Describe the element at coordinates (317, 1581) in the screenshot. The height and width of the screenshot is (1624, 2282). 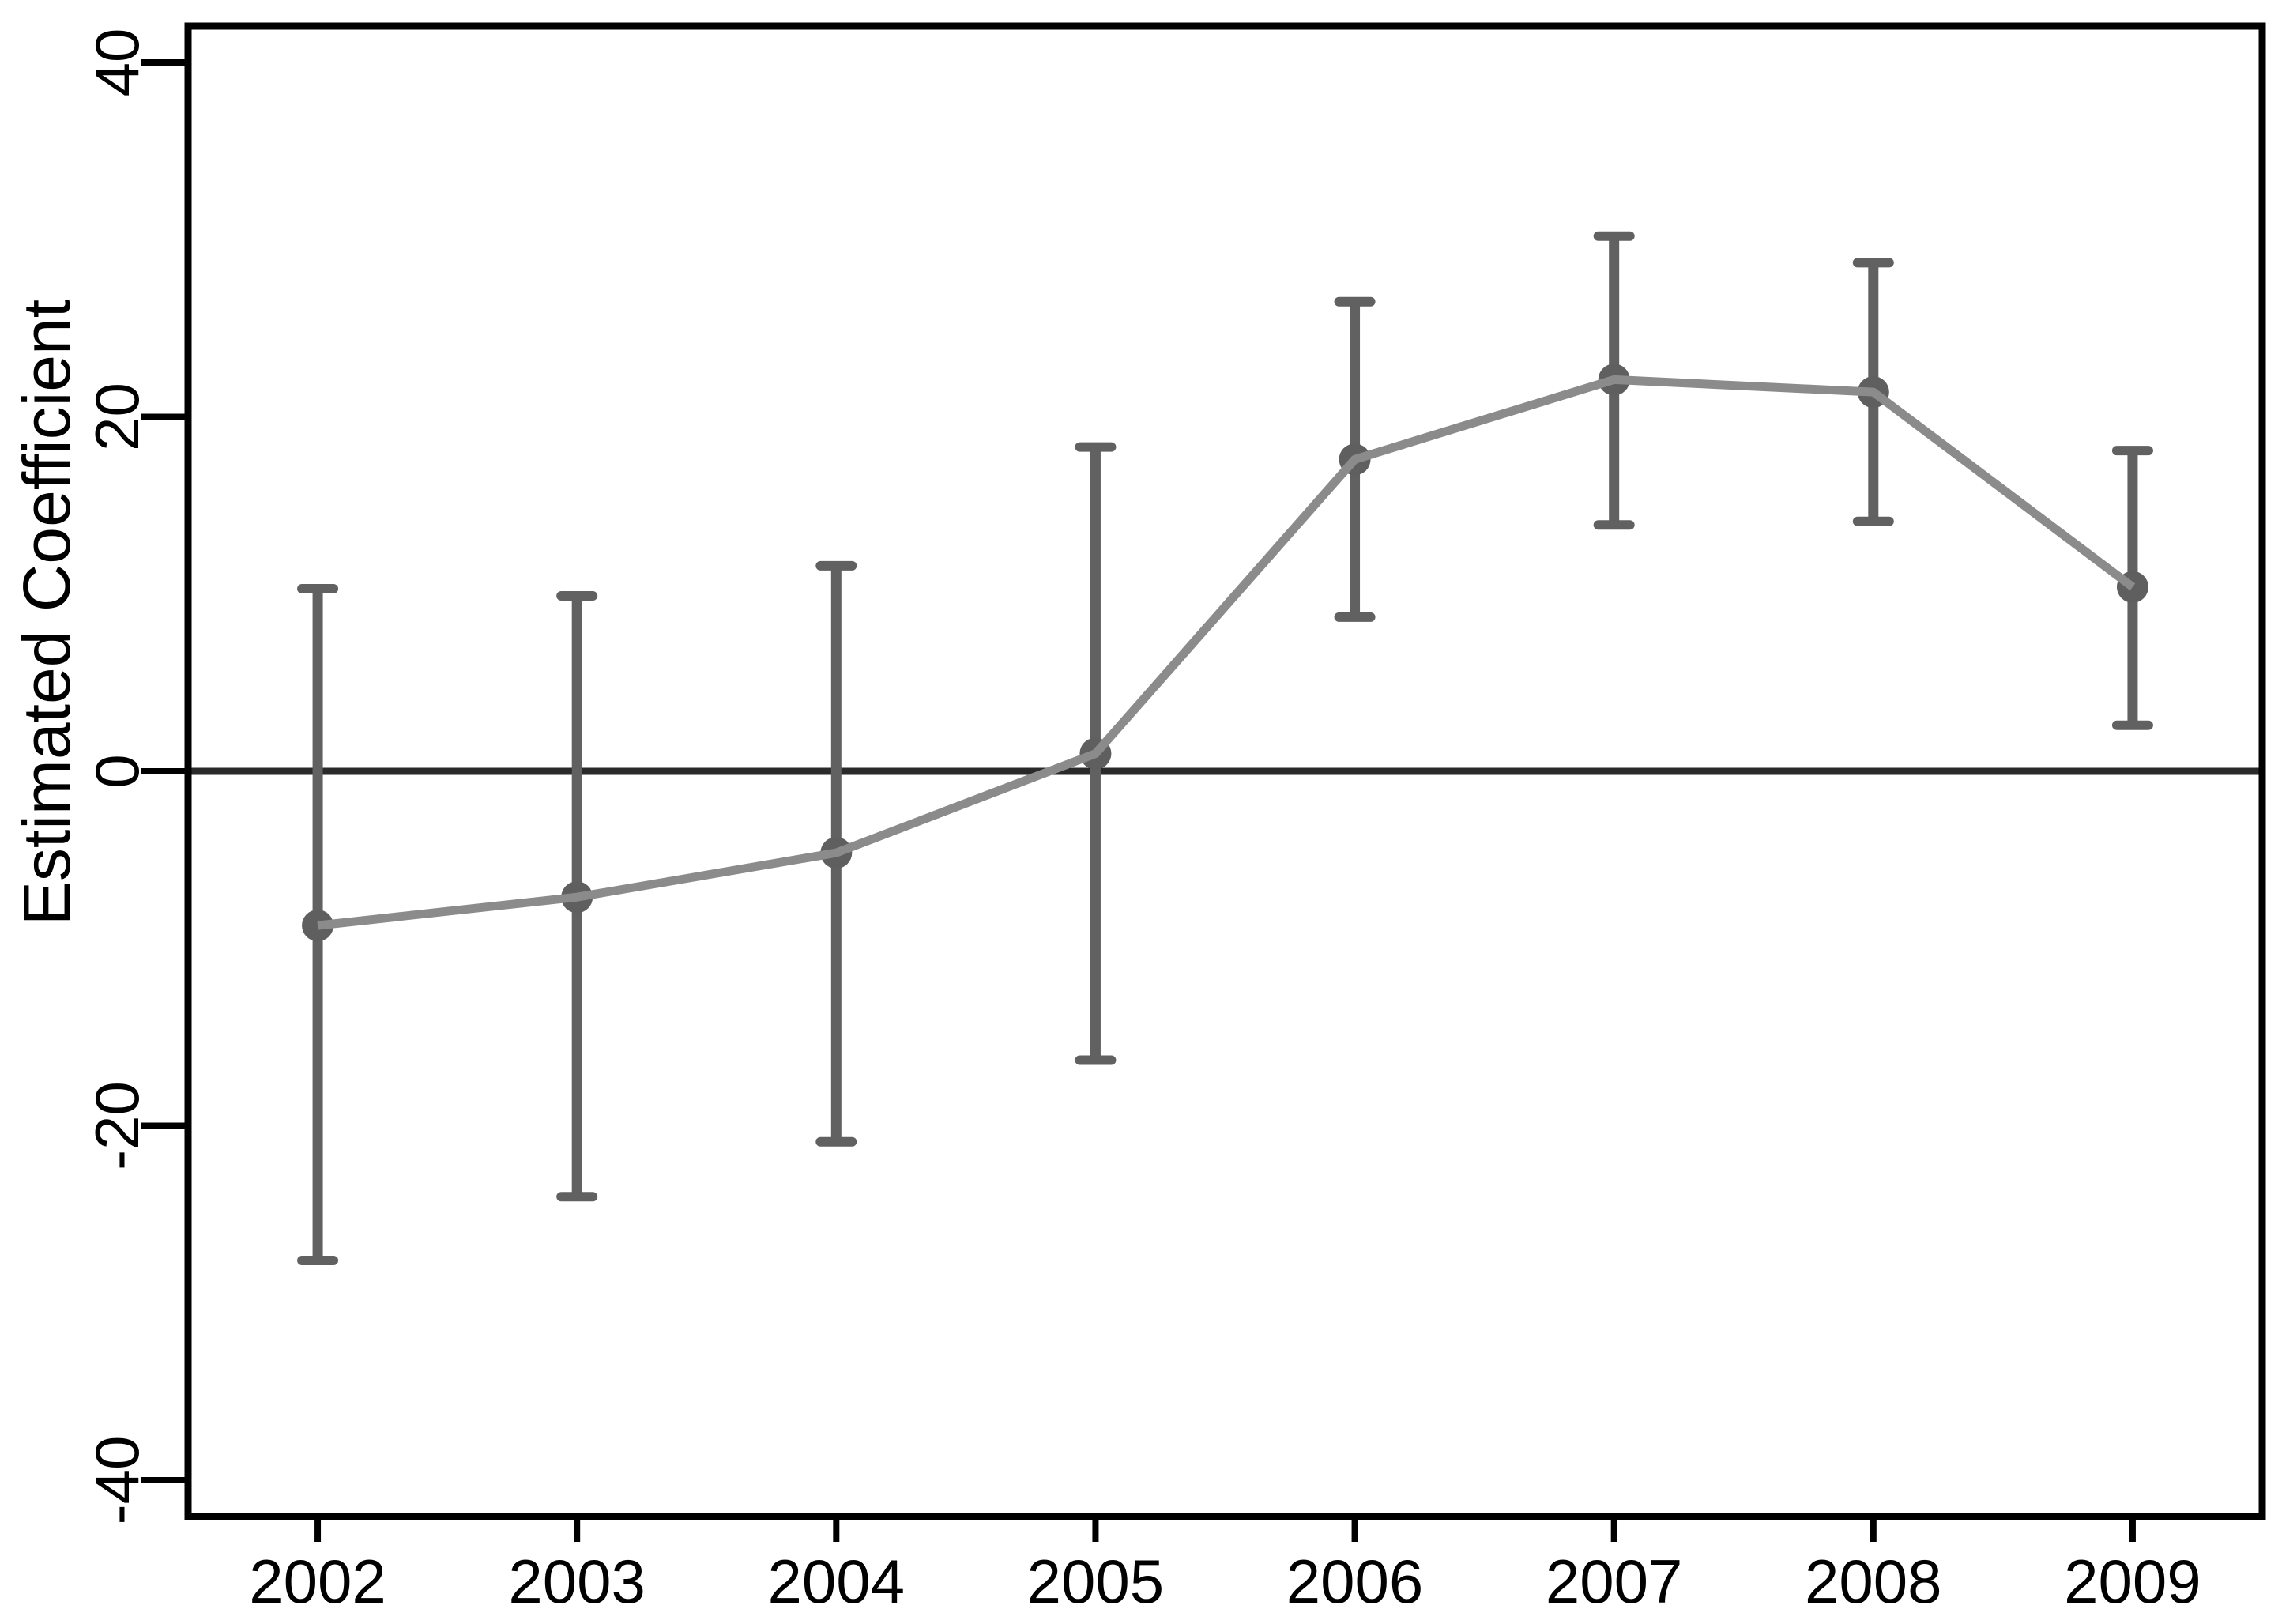
I see `x-tick-label: 2002` at that location.